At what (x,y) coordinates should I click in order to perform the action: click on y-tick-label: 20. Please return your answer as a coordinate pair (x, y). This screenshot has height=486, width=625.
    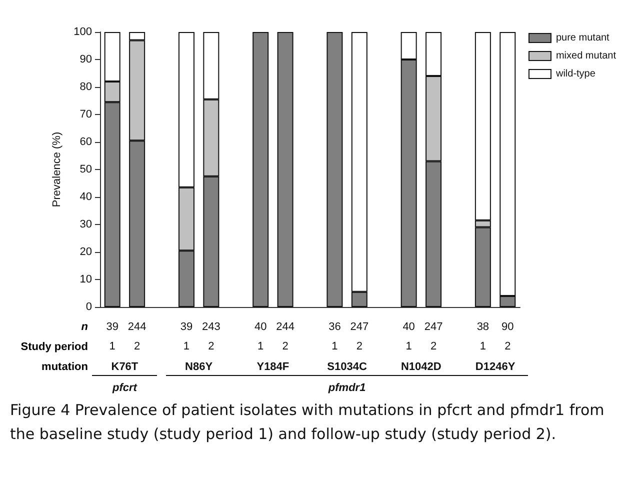
    Looking at the image, I should click on (86, 252).